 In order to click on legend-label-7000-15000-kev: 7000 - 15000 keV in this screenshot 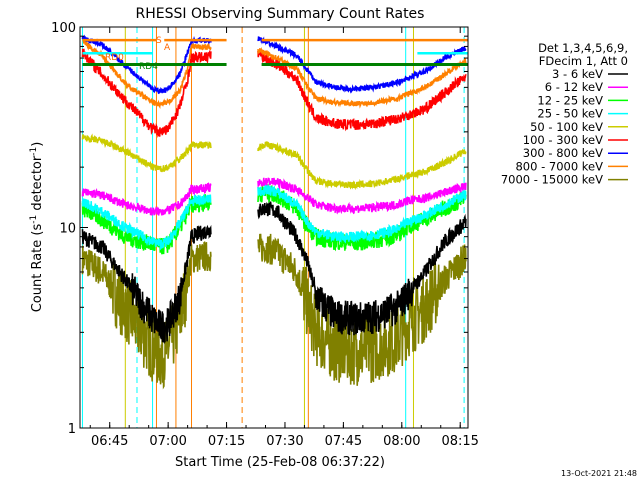, I will do `click(552, 180)`.